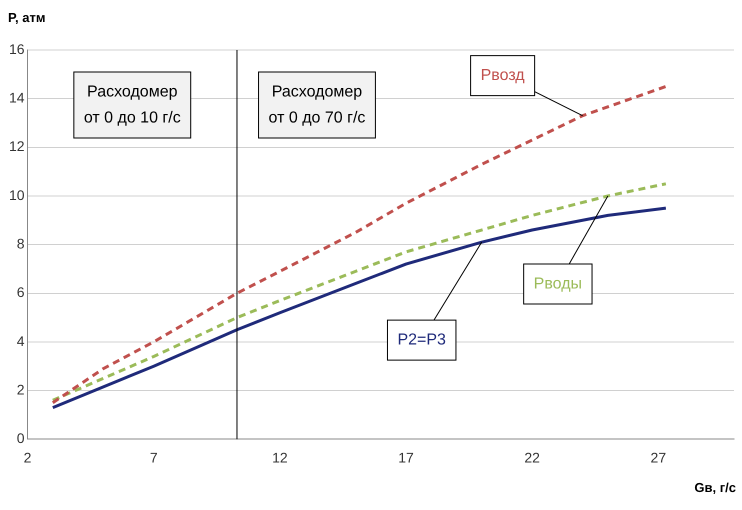 This screenshot has width=742, height=510. Describe the element at coordinates (132, 104) in the screenshot. I see `annotation: Расходомер от 0 до 10 г/с` at that location.